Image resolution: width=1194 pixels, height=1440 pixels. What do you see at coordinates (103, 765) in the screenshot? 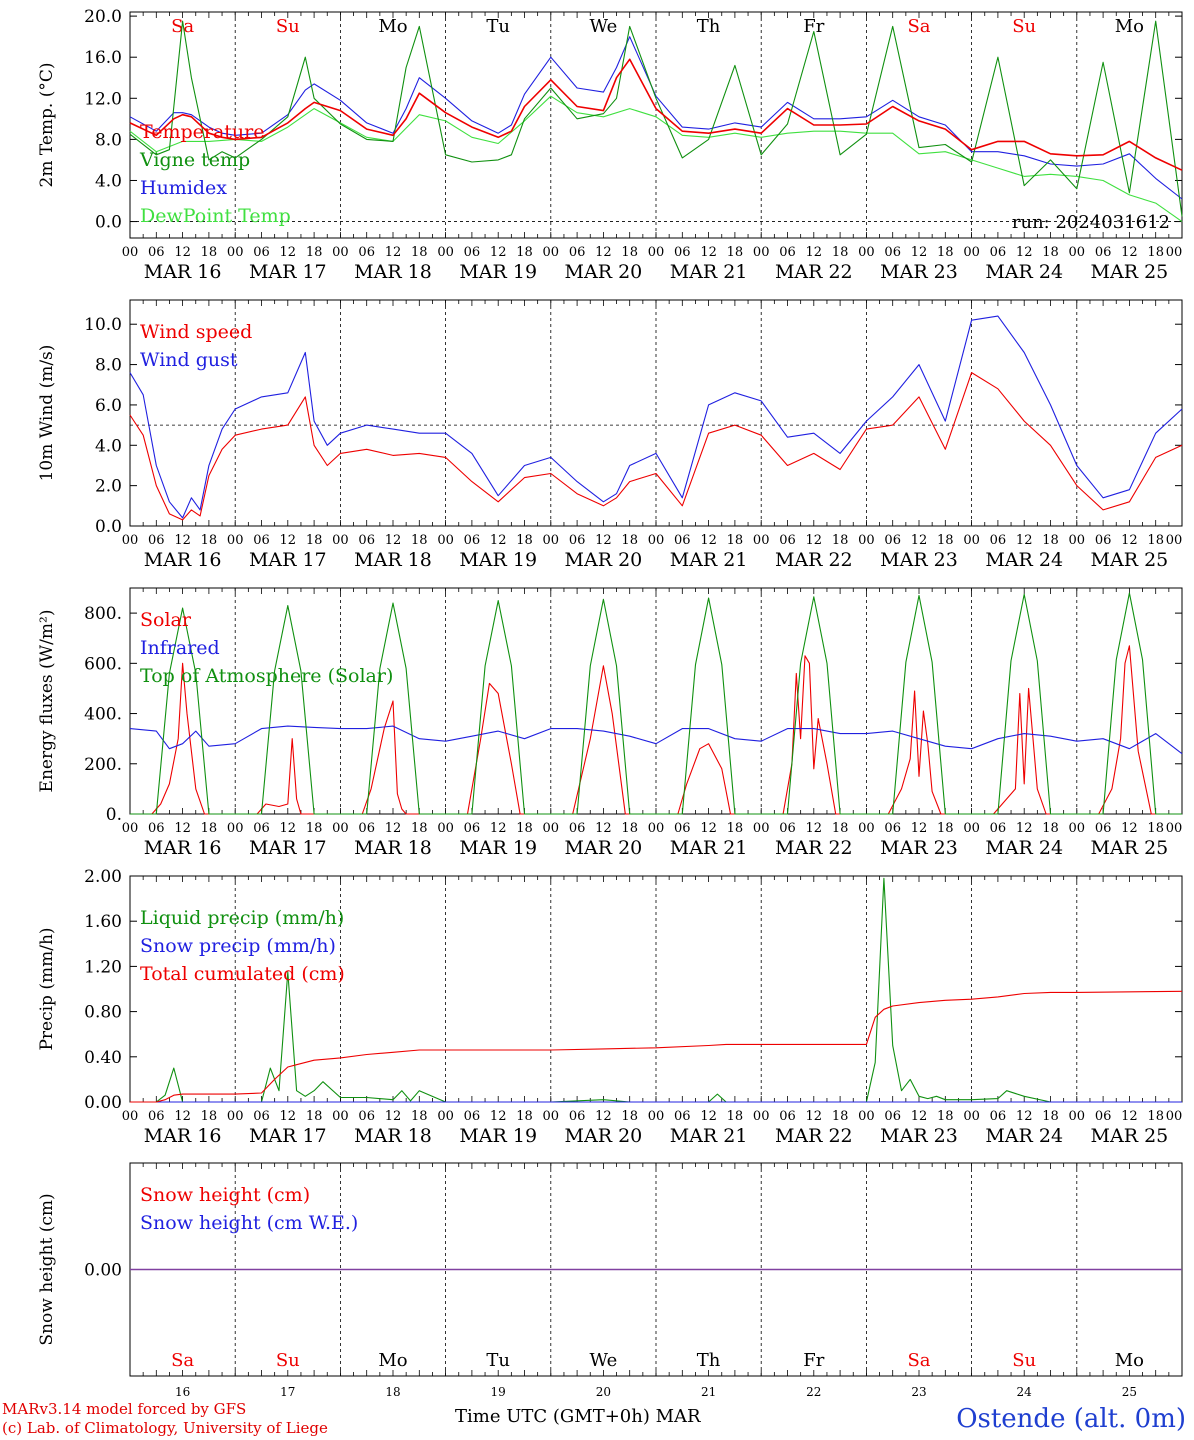
I see `y-tick-label: 200.` at bounding box center [103, 765].